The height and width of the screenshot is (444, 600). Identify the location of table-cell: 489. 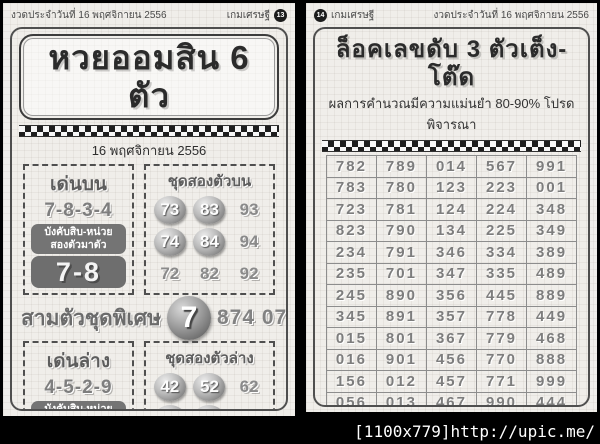
(552, 273).